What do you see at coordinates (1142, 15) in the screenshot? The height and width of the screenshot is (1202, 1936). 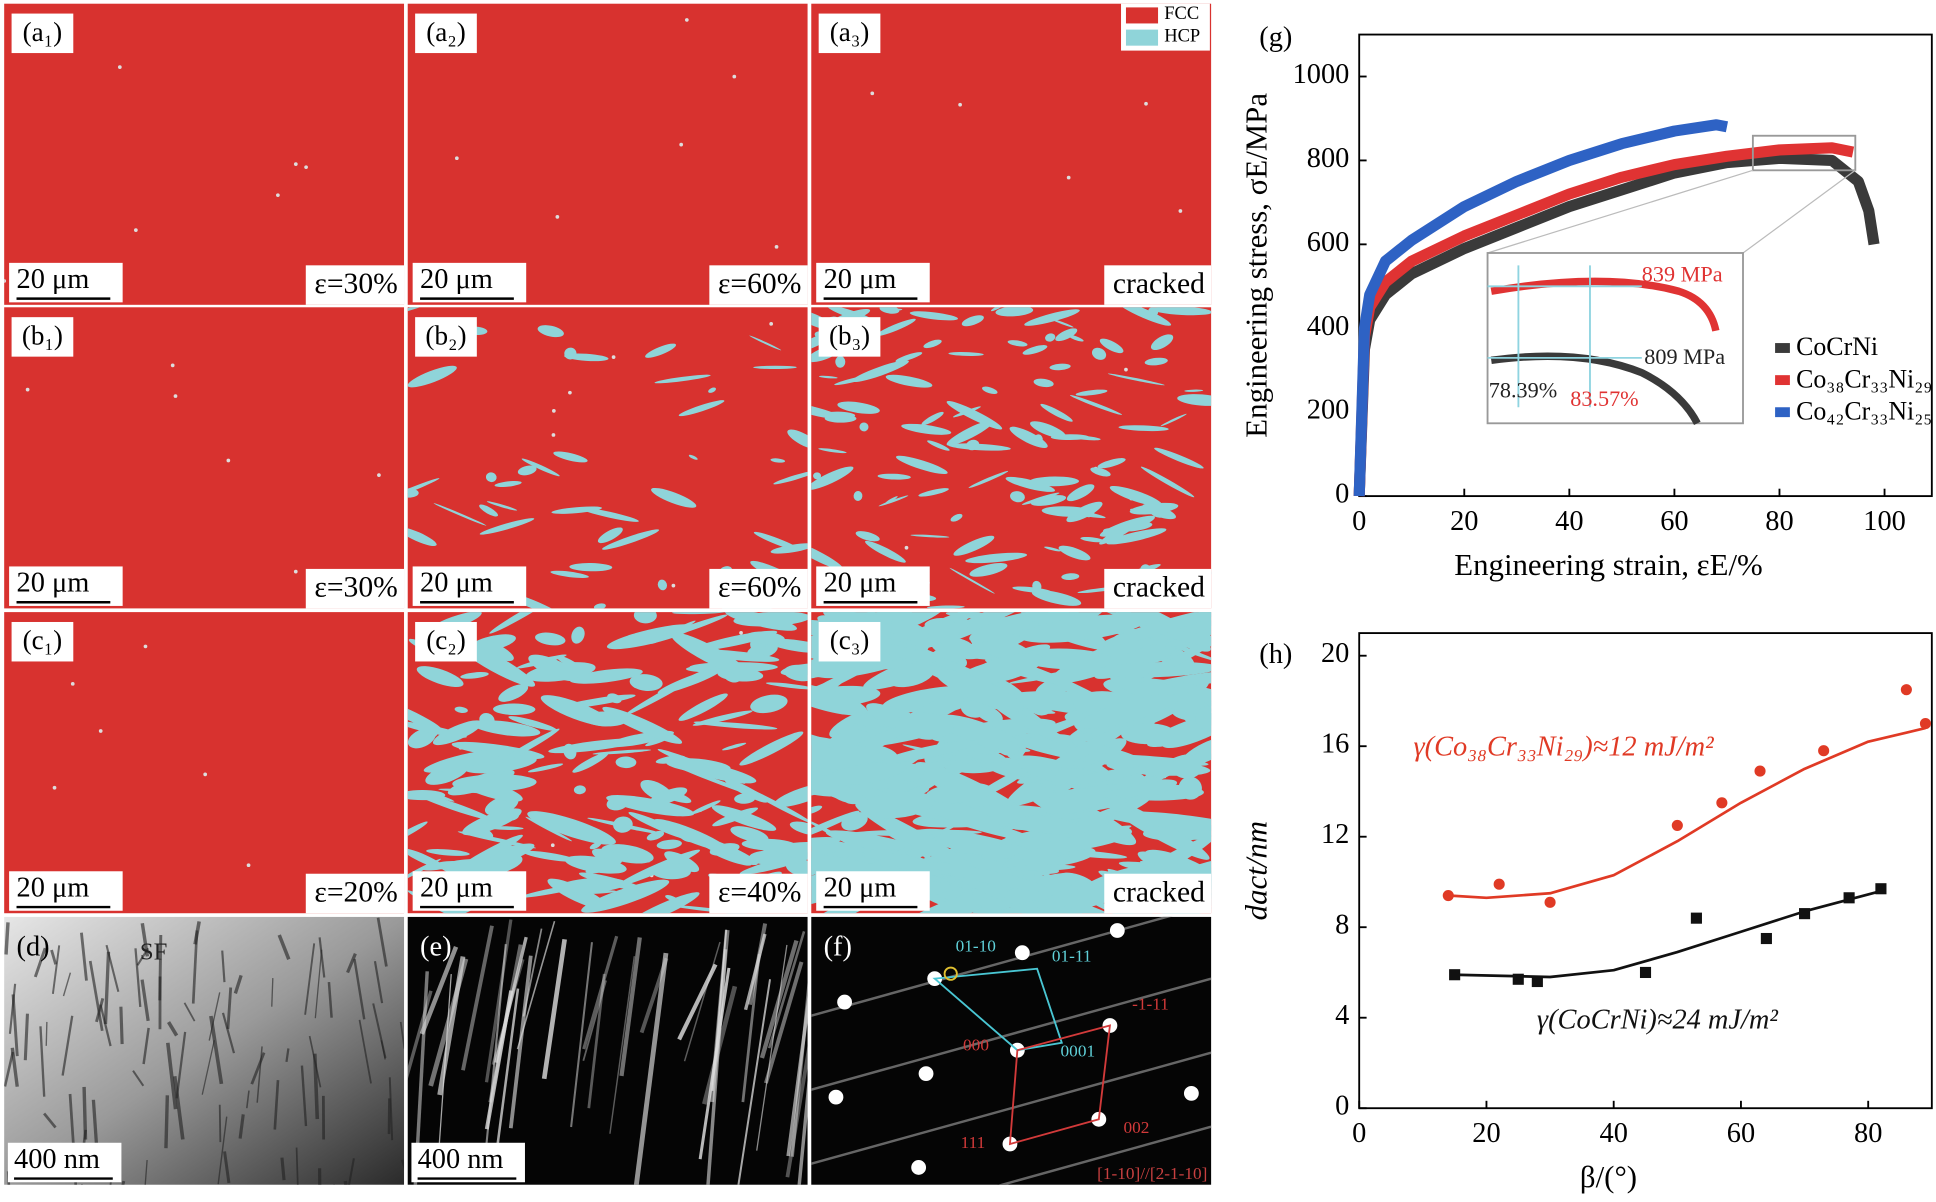 I see `legend-swatch` at bounding box center [1142, 15].